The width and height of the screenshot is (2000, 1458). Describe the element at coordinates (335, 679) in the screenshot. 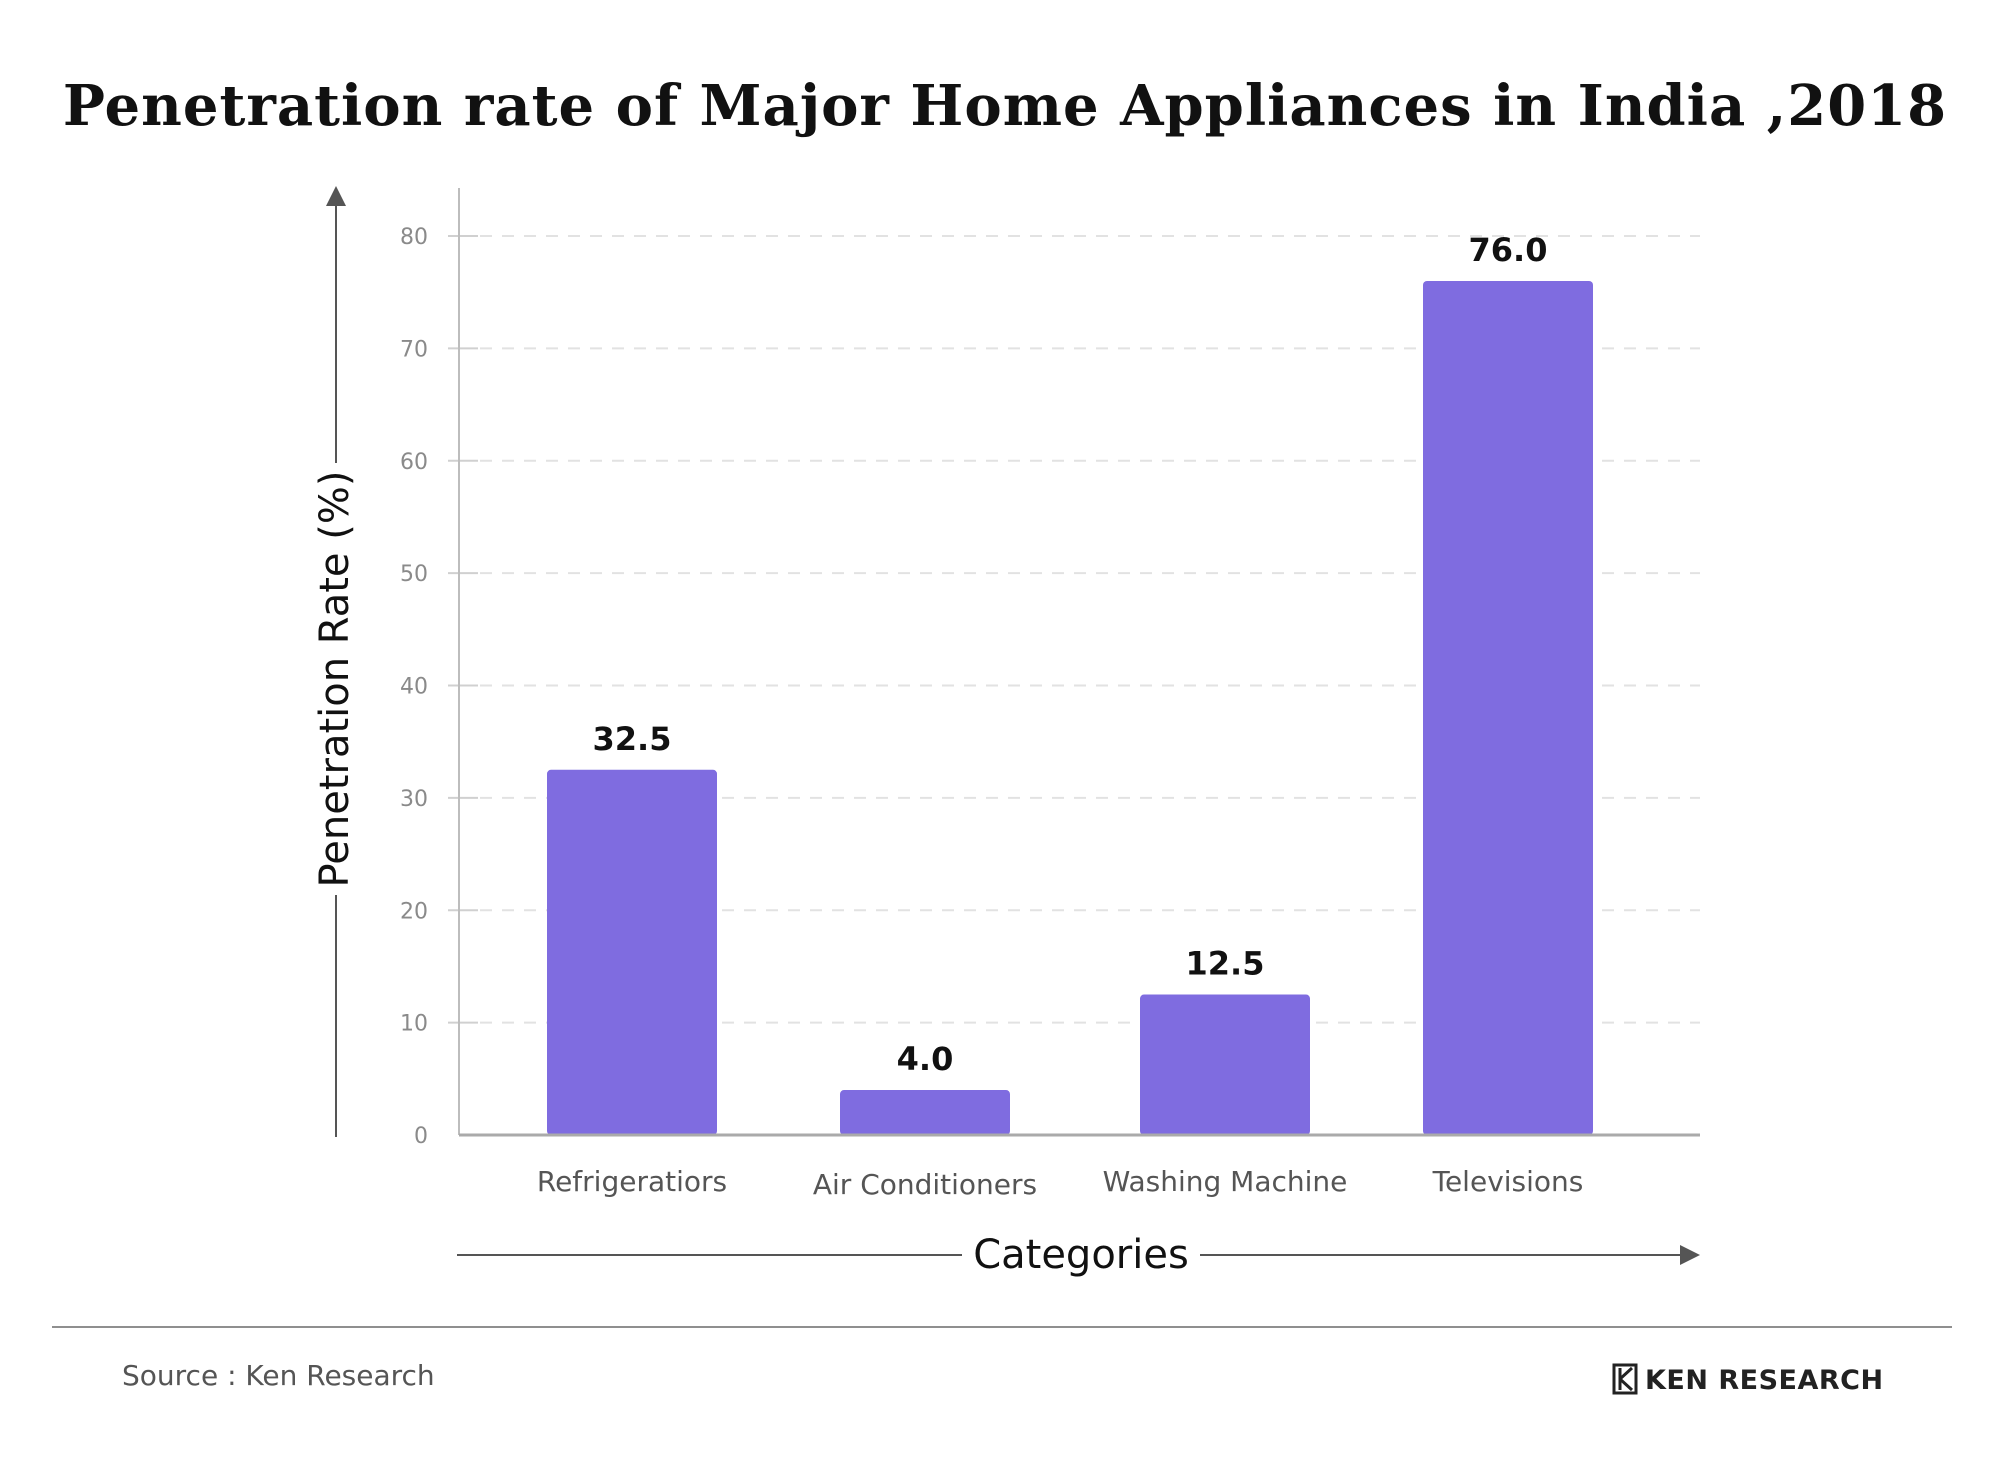

I see `y-axis-title: Penetration Rate (%)` at that location.